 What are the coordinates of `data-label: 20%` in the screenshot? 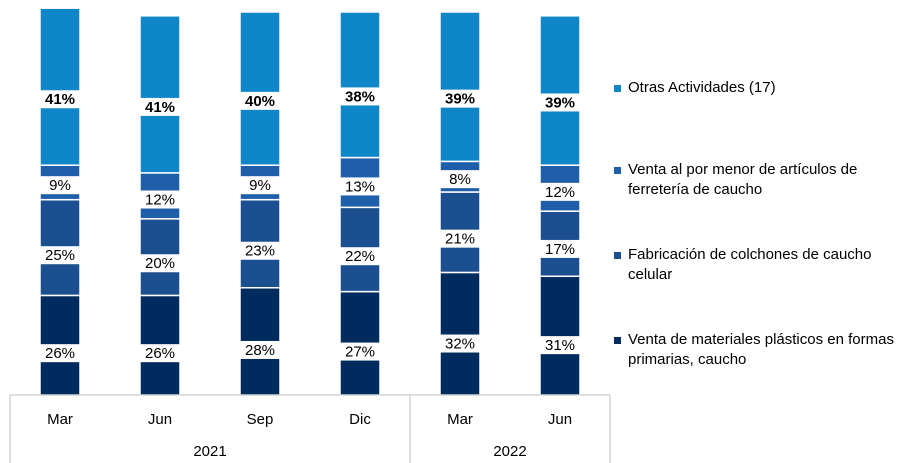 It's located at (160, 263).